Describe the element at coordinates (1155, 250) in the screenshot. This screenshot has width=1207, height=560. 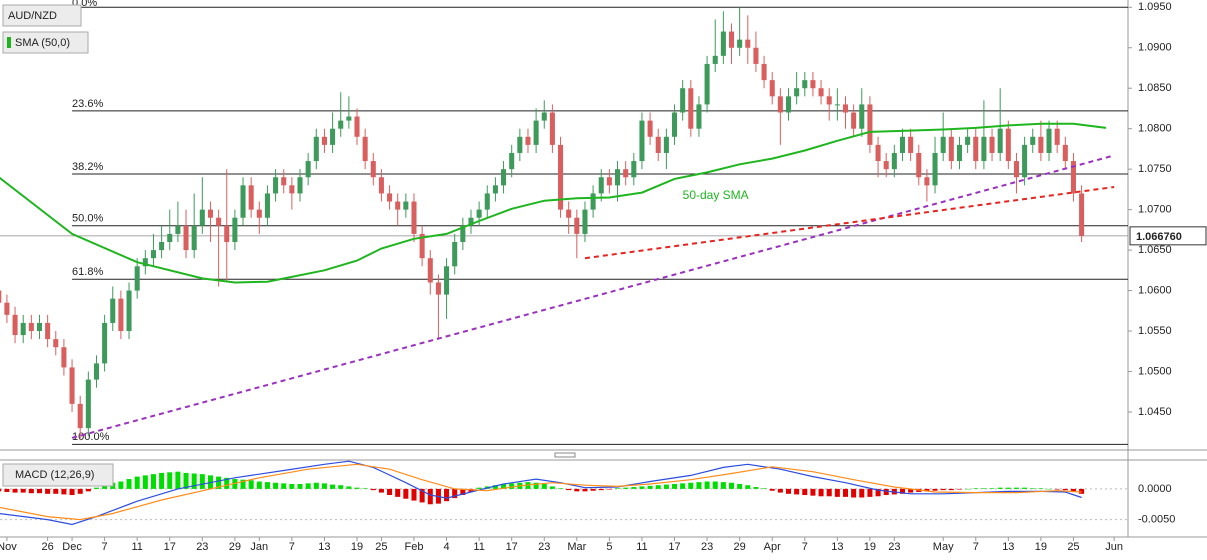
I see `y-tick-label: 1.0650` at that location.